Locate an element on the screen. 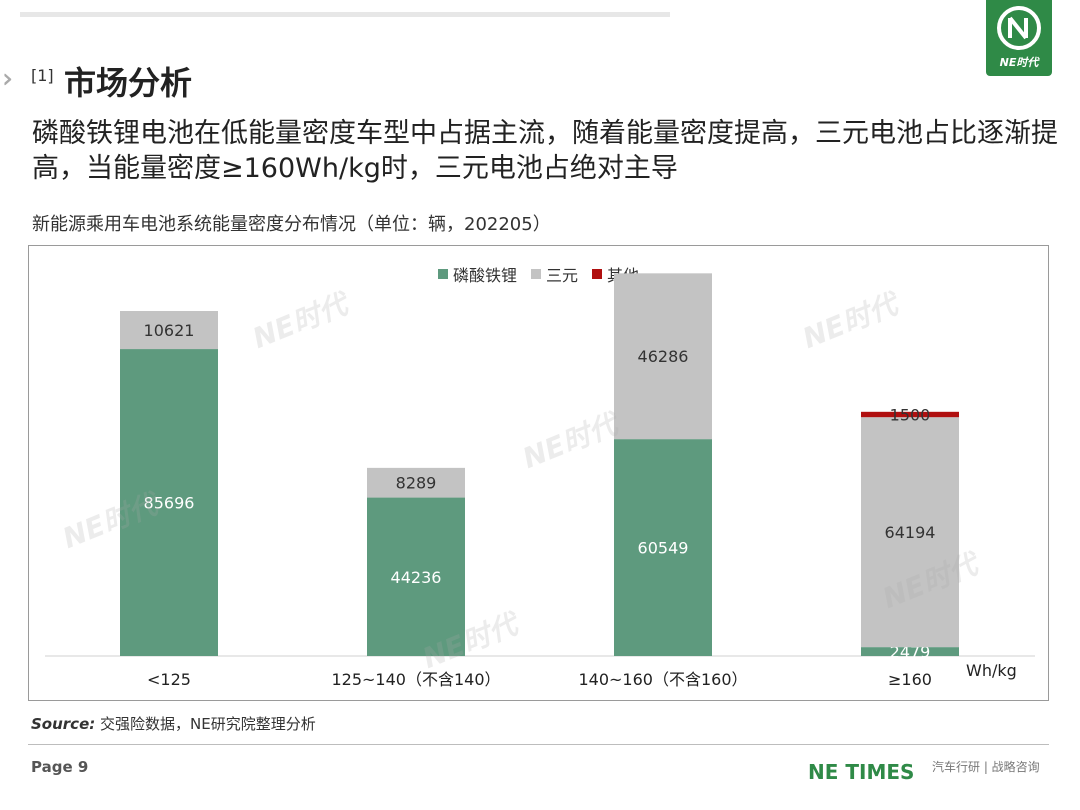  bar-segment-磷酸铁锂-3 is located at coordinates (910, 651).